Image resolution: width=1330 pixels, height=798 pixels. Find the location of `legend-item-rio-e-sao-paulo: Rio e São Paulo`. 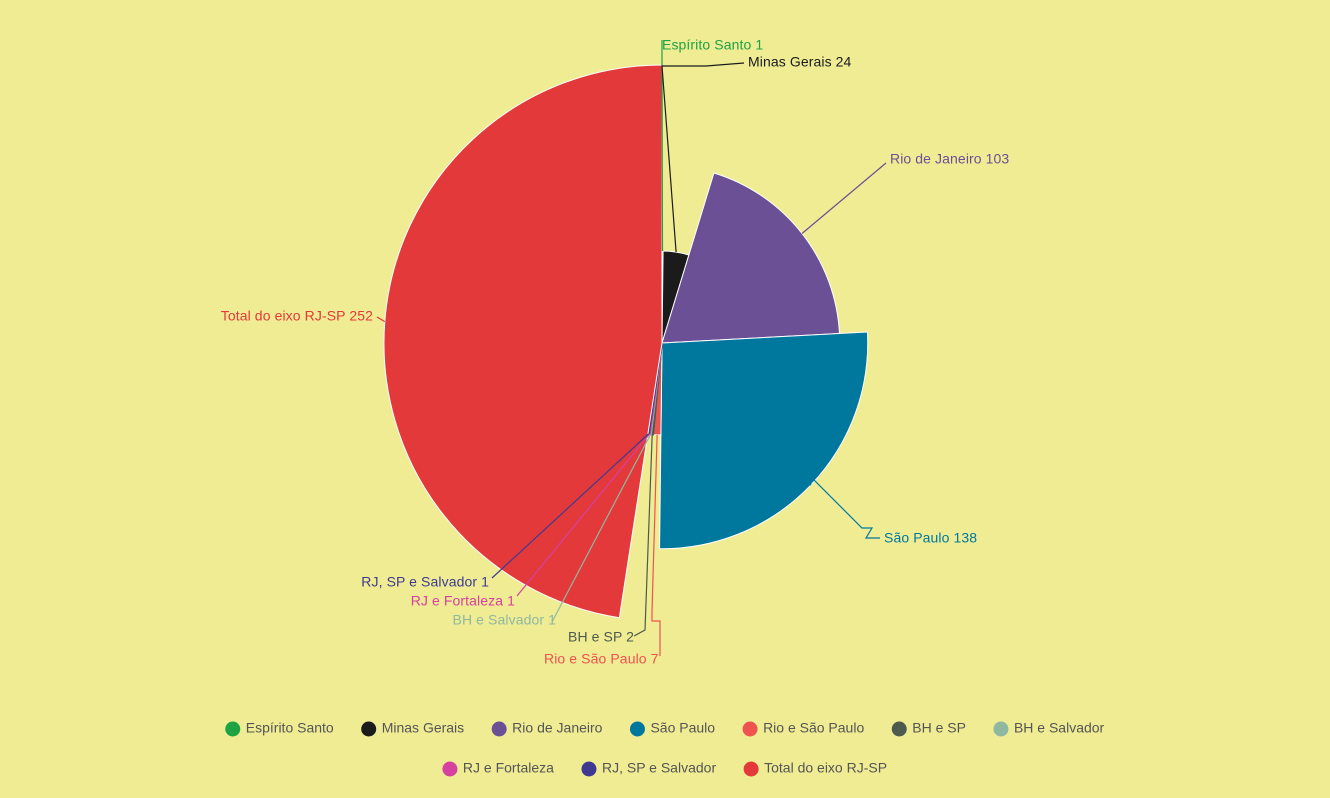

legend-item-rio-e-sao-paulo: Rio e São Paulo is located at coordinates (803, 728).